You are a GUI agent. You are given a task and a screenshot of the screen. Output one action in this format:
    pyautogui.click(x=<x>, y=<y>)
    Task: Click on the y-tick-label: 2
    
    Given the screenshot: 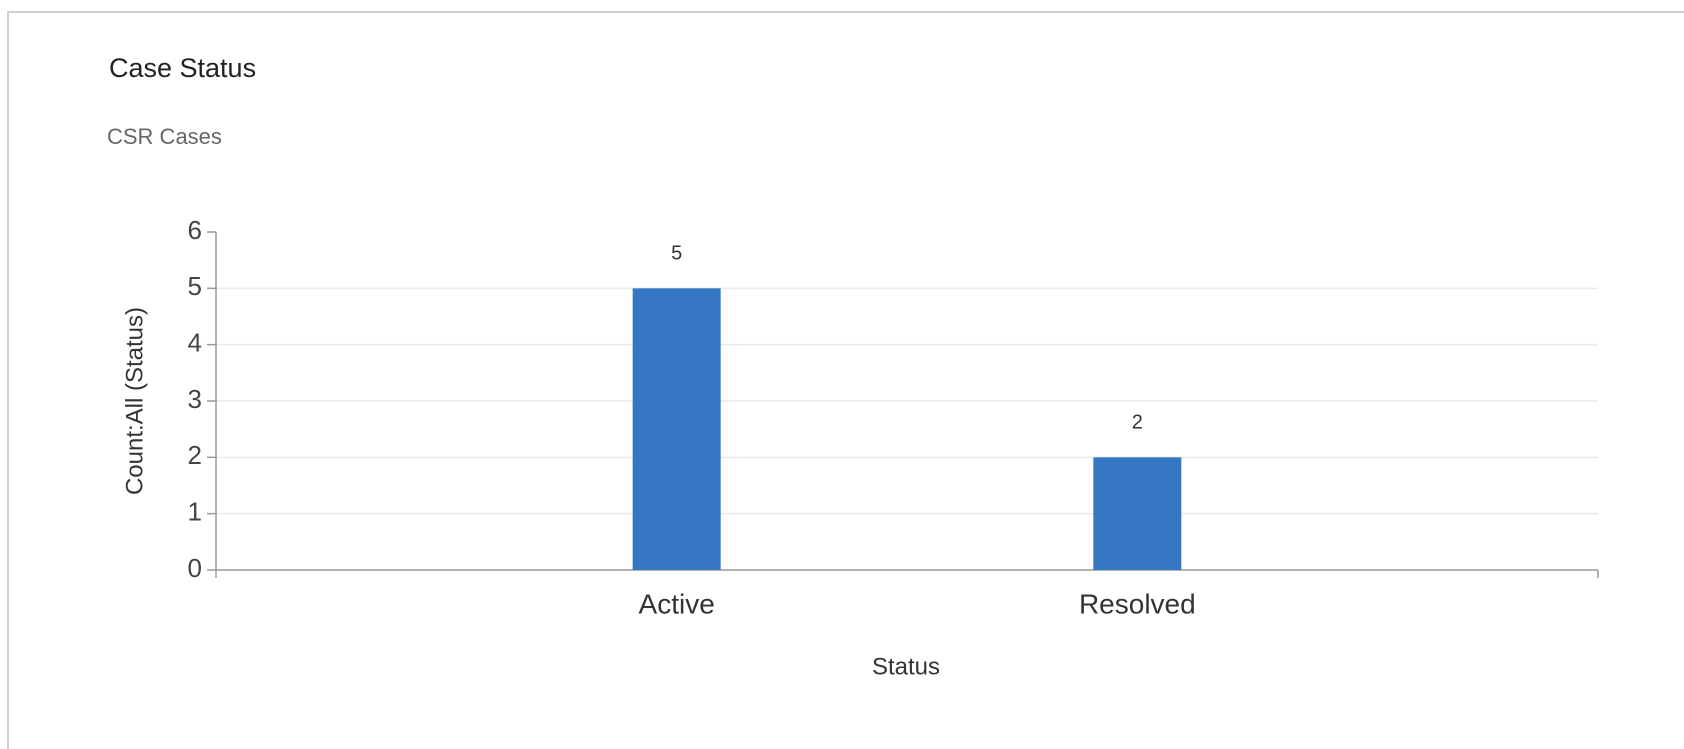 What is the action you would take?
    pyautogui.click(x=195, y=455)
    